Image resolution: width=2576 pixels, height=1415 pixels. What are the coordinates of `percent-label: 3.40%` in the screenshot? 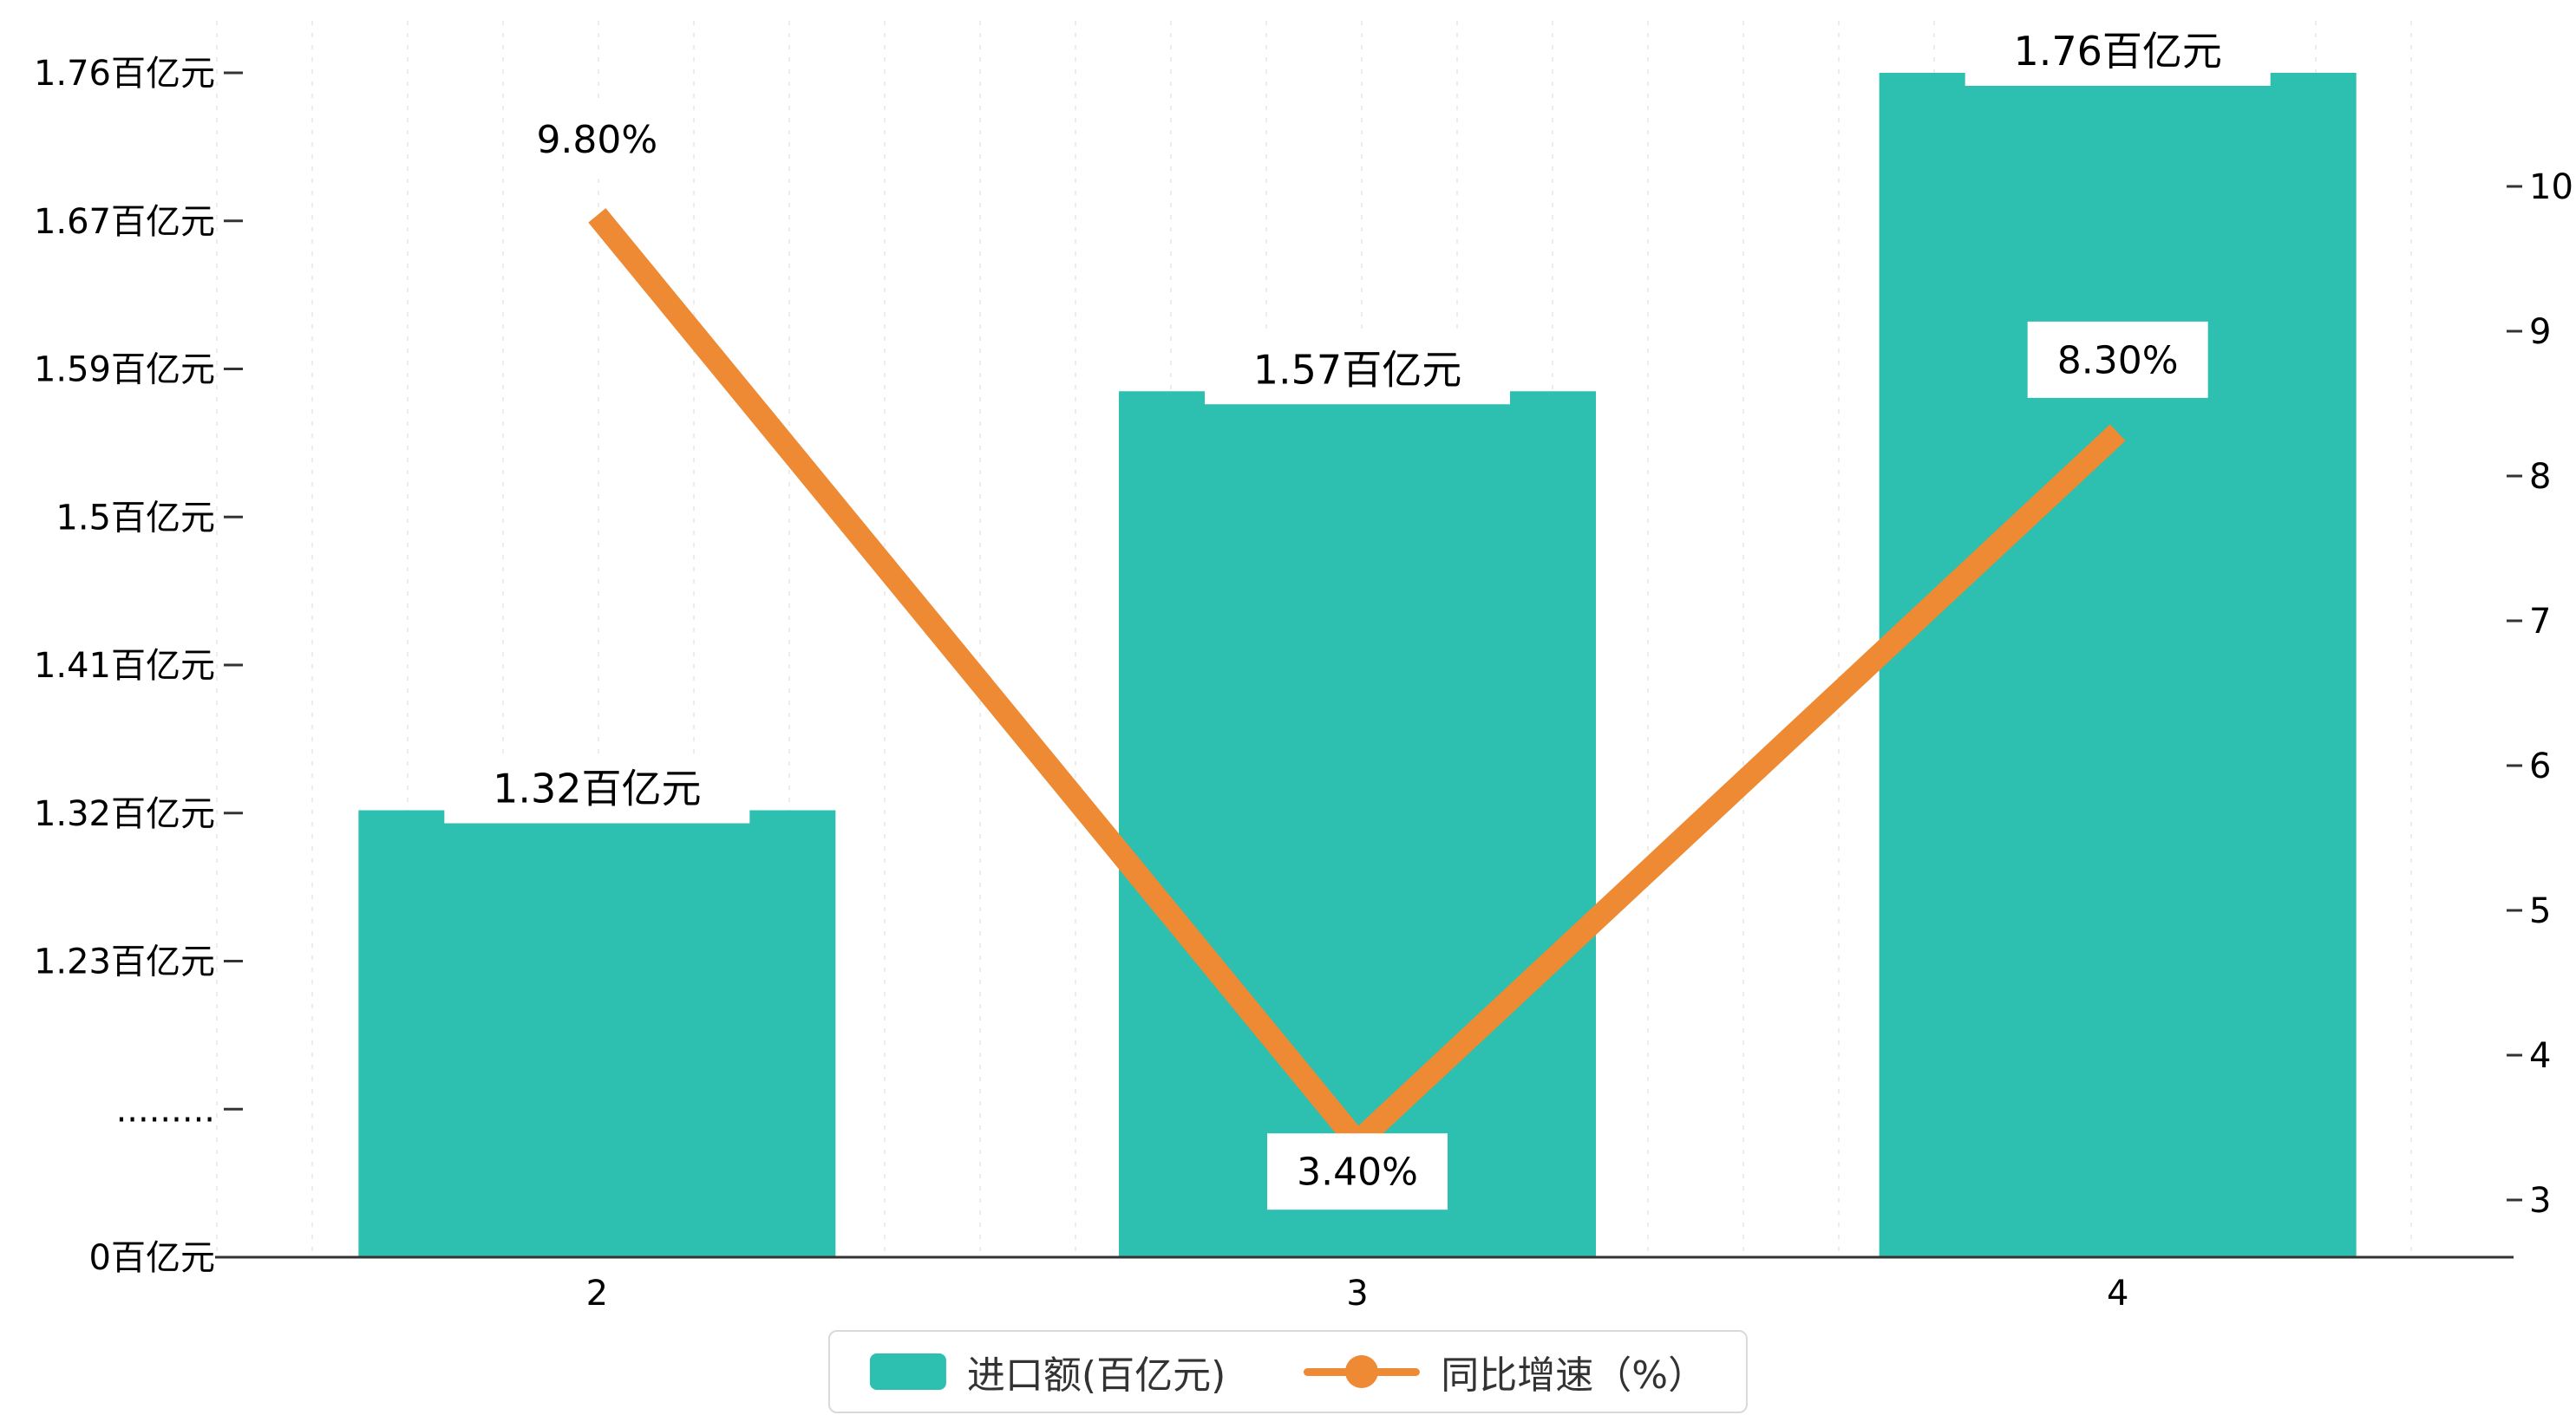 It's located at (1357, 1173).